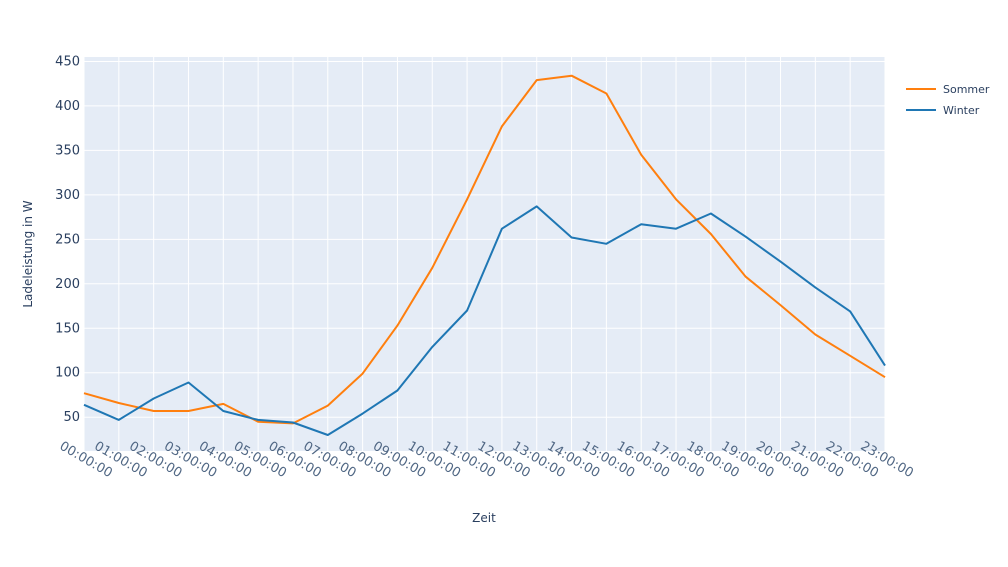 The width and height of the screenshot is (1008, 567). What do you see at coordinates (961, 110) in the screenshot?
I see `legend-label: Winter` at bounding box center [961, 110].